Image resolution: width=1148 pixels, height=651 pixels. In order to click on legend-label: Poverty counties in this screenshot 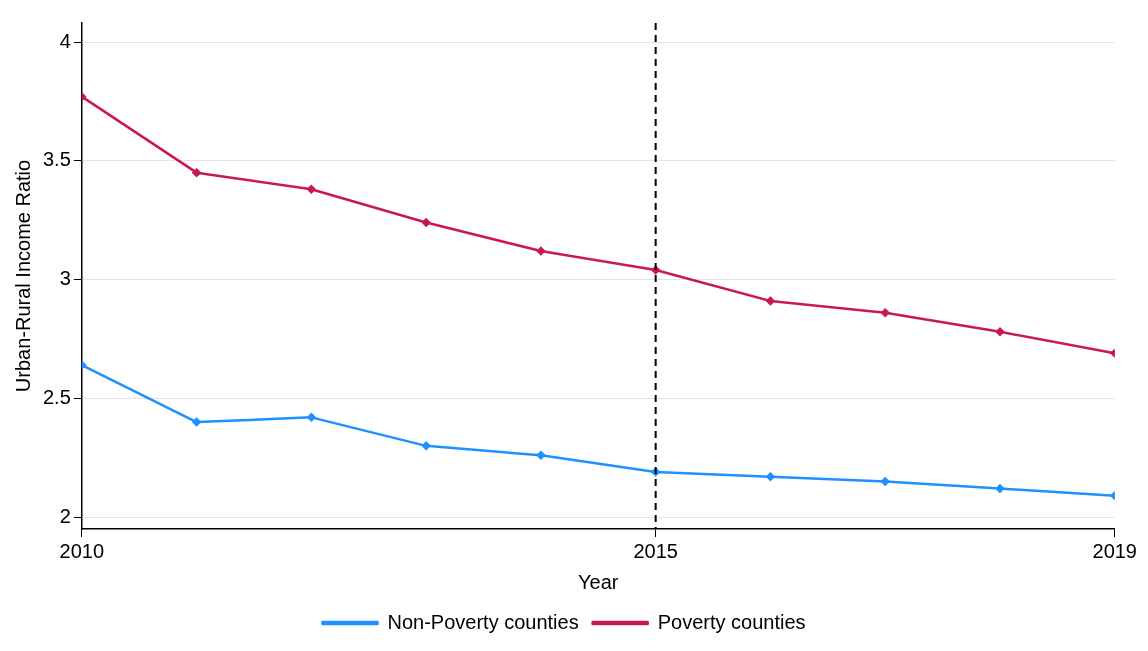, I will do `click(731, 621)`.